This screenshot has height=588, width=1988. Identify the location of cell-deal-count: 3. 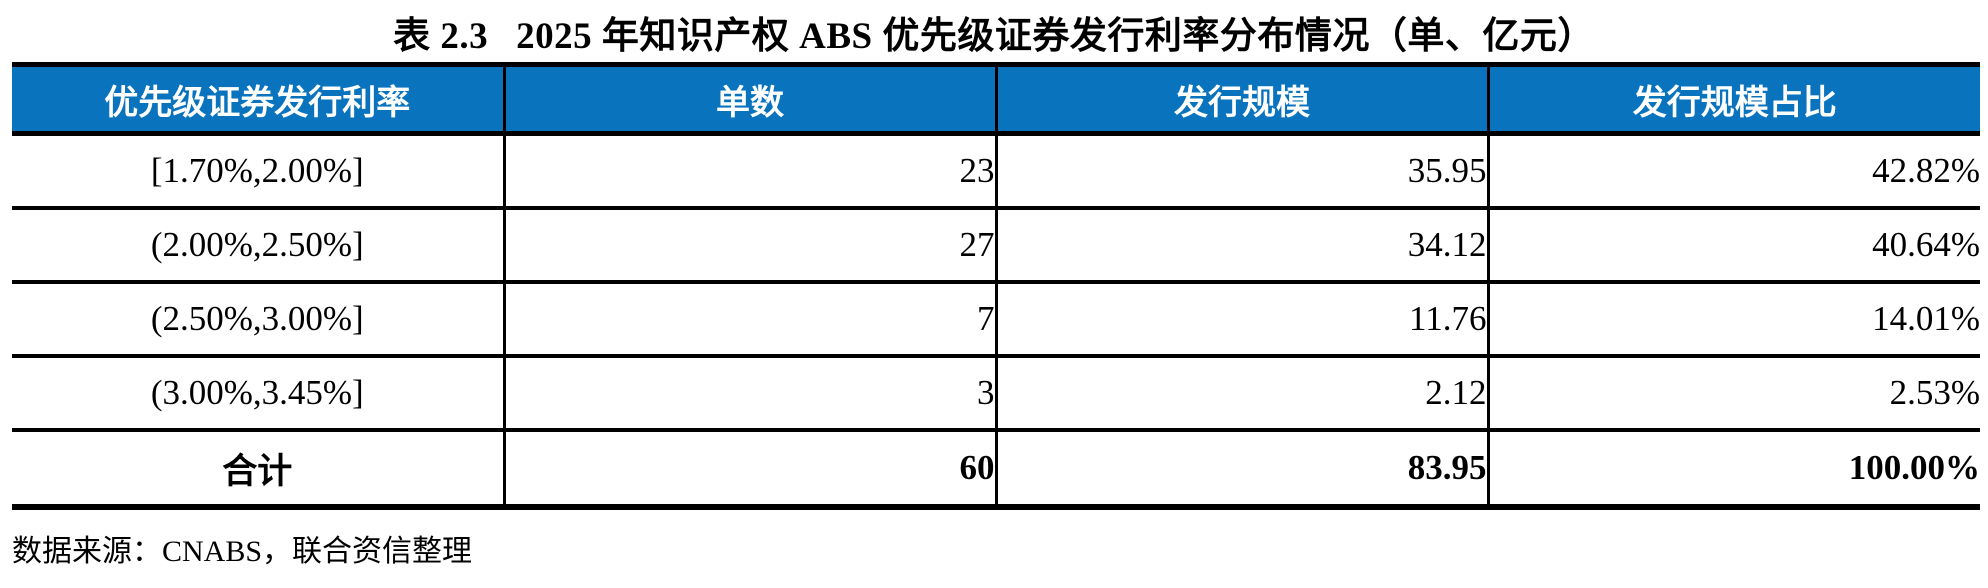
(749, 394).